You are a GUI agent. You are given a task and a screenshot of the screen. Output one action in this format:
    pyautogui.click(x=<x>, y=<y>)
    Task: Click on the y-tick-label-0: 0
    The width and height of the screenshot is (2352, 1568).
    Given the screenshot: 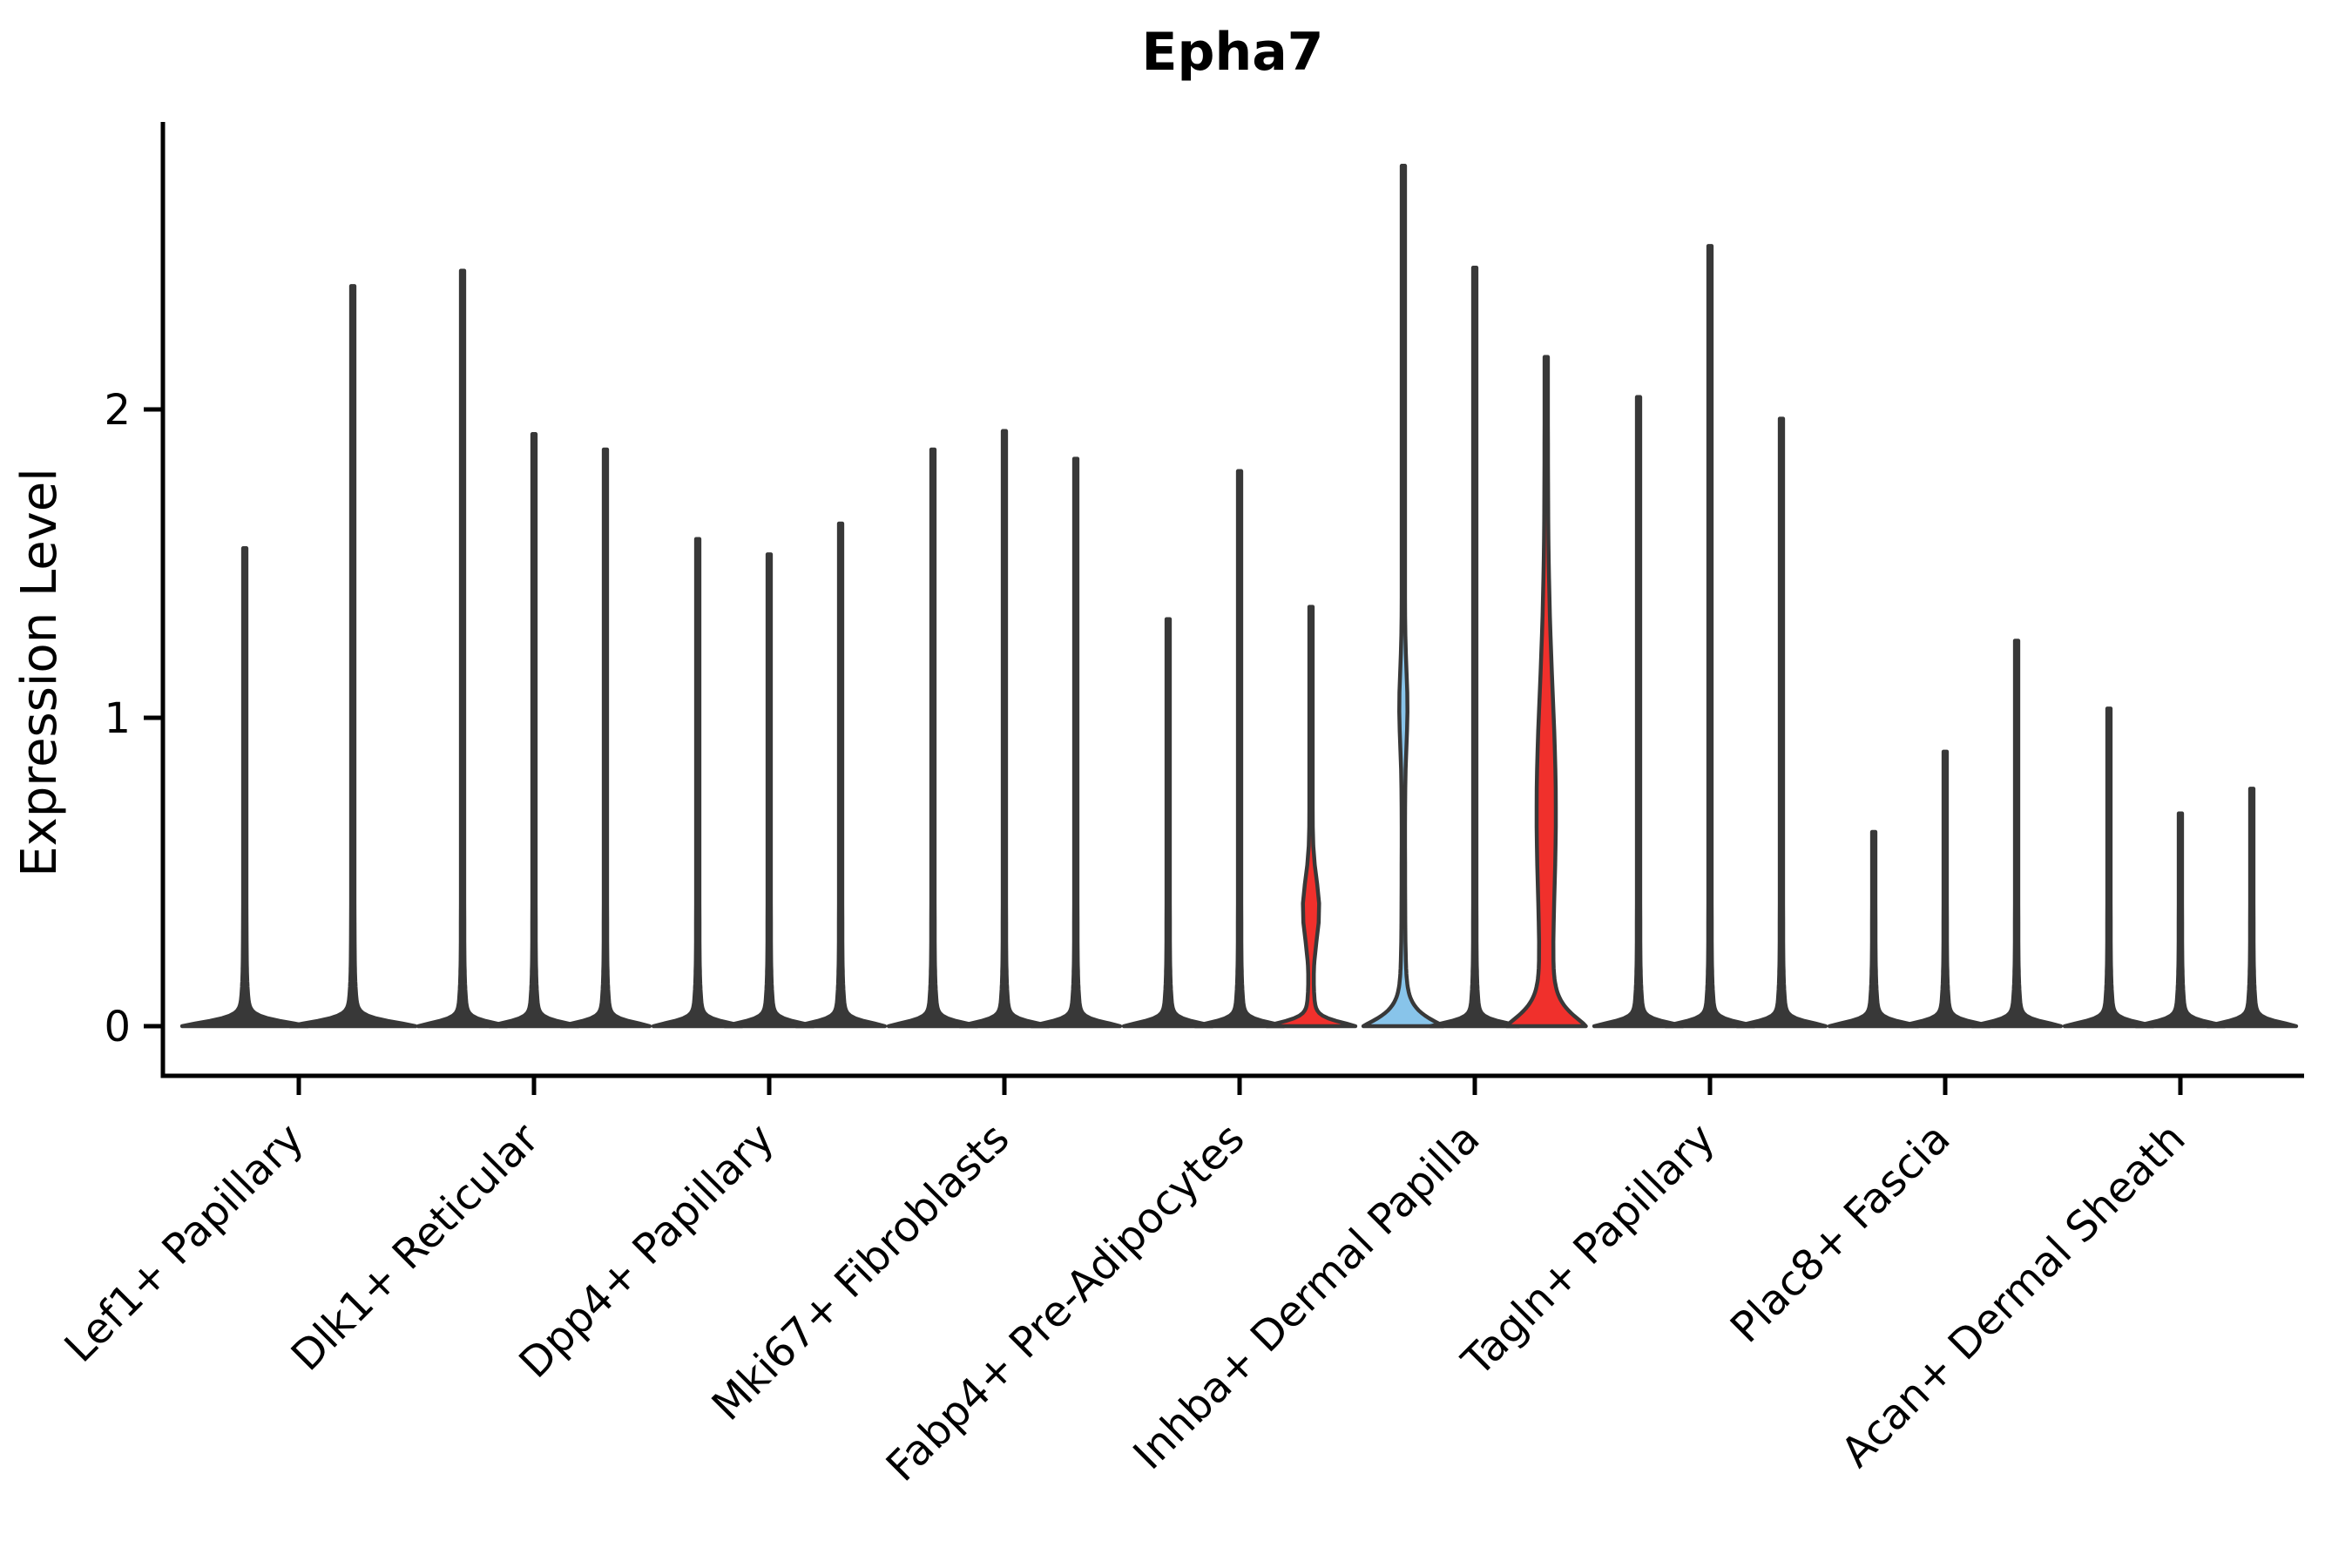 What is the action you would take?
    pyautogui.click(x=118, y=1027)
    